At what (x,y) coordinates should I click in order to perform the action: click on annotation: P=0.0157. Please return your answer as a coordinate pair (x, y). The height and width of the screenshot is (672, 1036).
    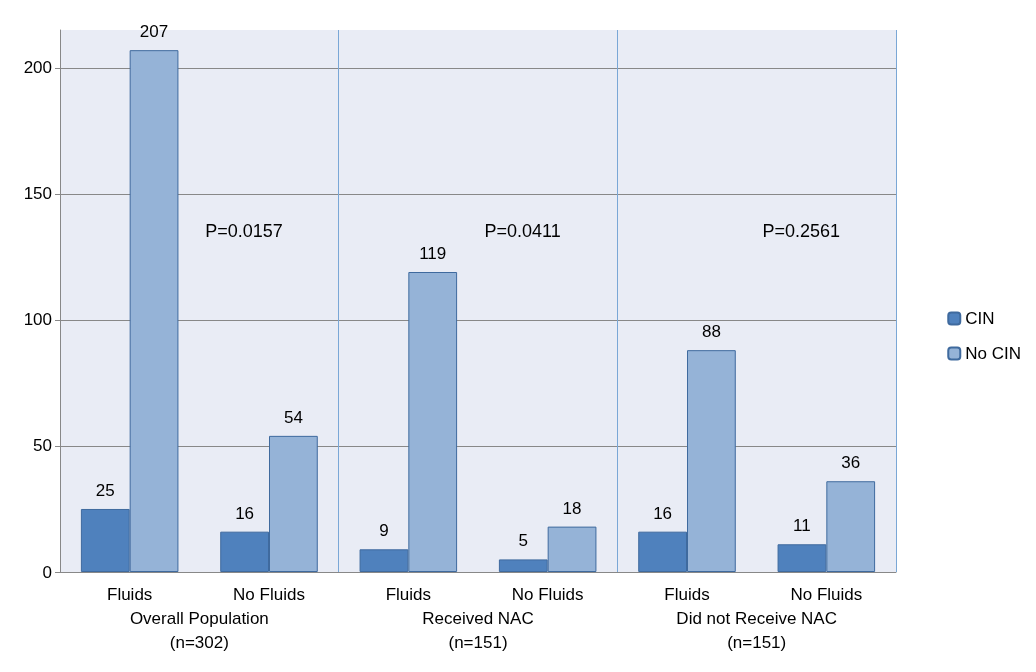
    Looking at the image, I should click on (244, 230).